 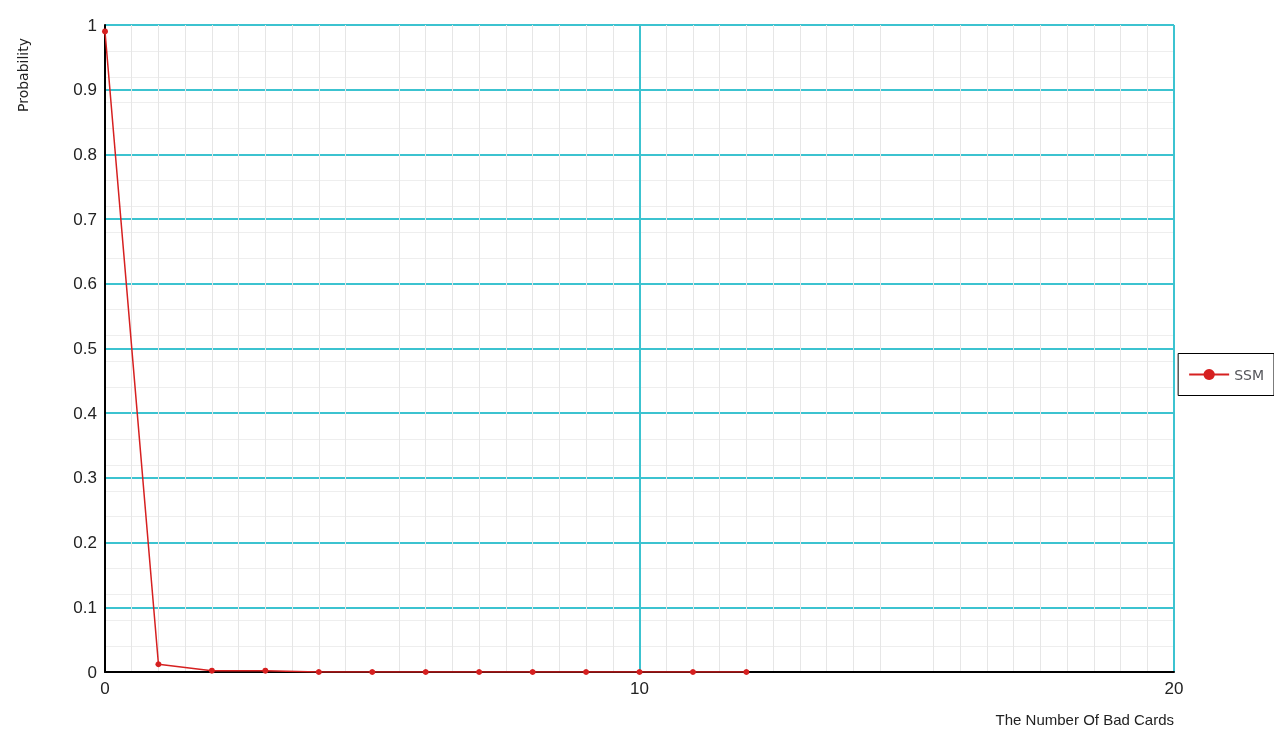 What do you see at coordinates (639, 688) in the screenshot?
I see `x-tick-label: 10` at bounding box center [639, 688].